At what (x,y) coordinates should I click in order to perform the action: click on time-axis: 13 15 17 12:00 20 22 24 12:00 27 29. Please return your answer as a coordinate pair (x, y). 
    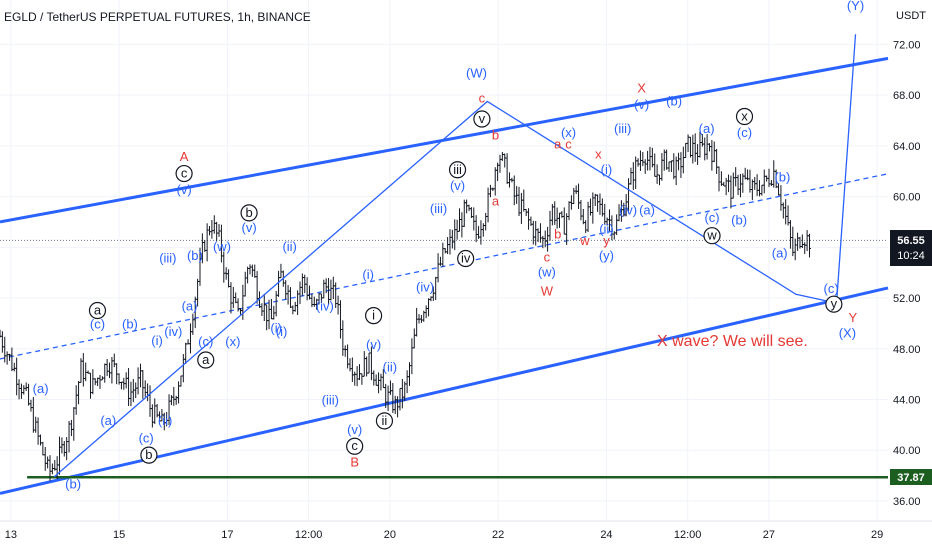
    Looking at the image, I should click on (466, 535).